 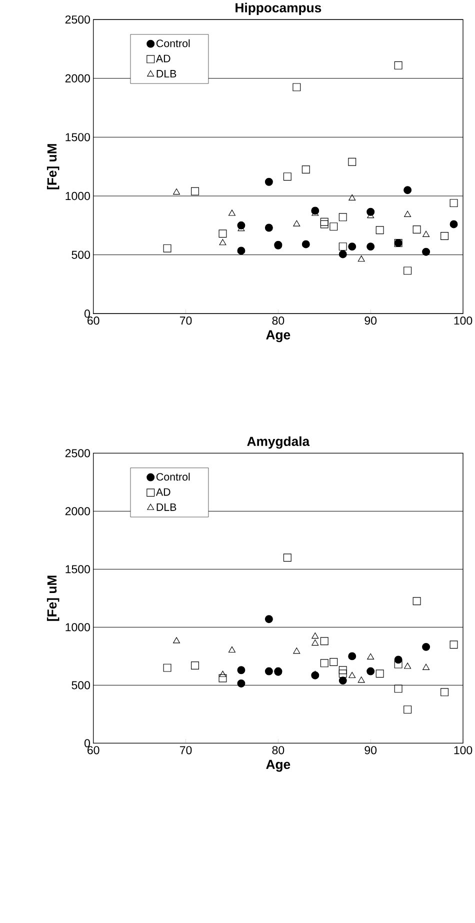 I want to click on chart-title: Hippocampus, so click(x=278, y=8).